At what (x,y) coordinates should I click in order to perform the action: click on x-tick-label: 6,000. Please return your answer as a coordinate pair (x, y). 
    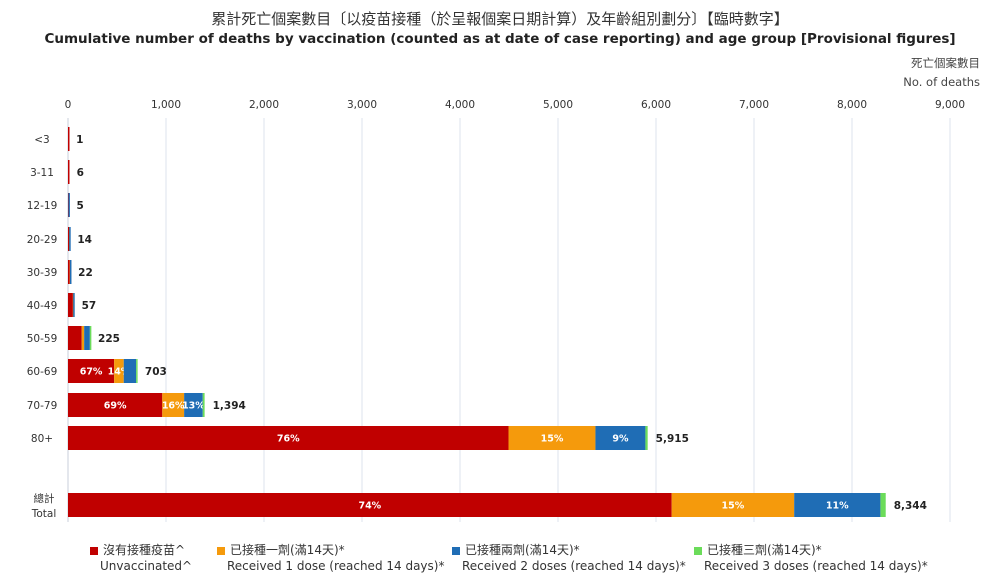
    Looking at the image, I should click on (656, 105).